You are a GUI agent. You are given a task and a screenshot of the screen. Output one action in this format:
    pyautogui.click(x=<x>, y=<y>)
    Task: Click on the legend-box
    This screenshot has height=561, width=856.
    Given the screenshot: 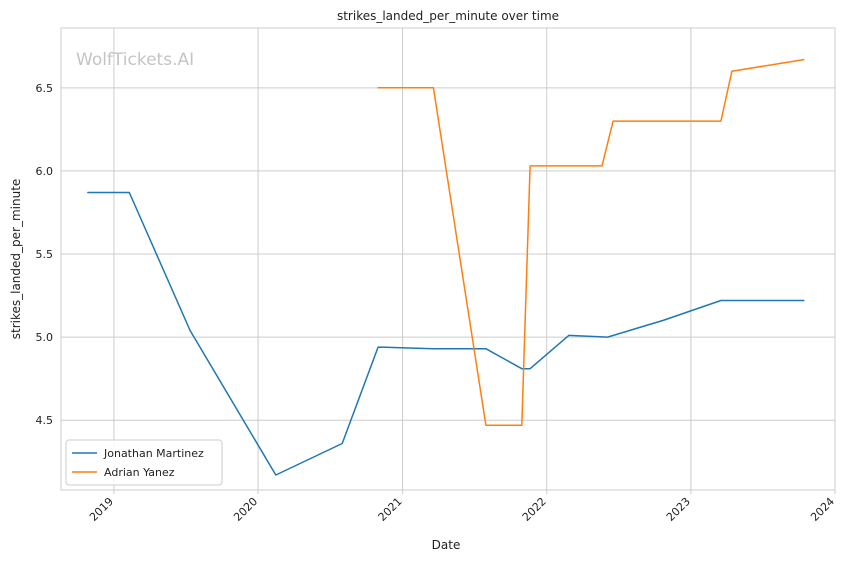 What is the action you would take?
    pyautogui.click(x=144, y=462)
    